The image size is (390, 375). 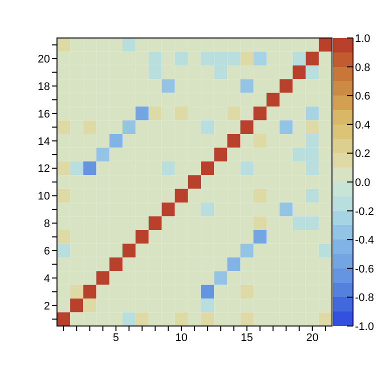 What do you see at coordinates (47, 306) in the screenshot?
I see `y-tick-label: 2` at bounding box center [47, 306].